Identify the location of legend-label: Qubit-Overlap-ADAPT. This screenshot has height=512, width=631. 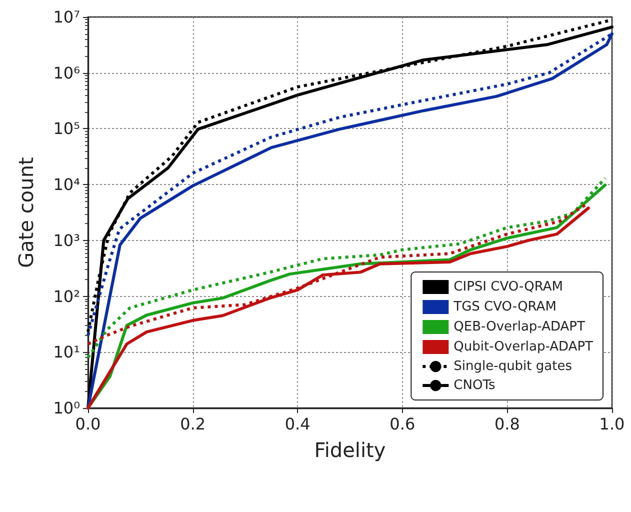
(524, 347).